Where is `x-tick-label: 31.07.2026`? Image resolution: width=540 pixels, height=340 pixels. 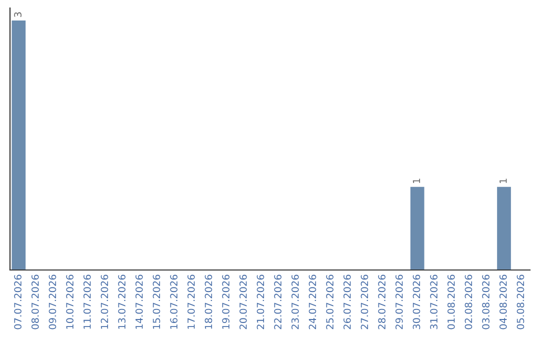 x-tick-label: 31.07.2026 is located at coordinates (434, 302).